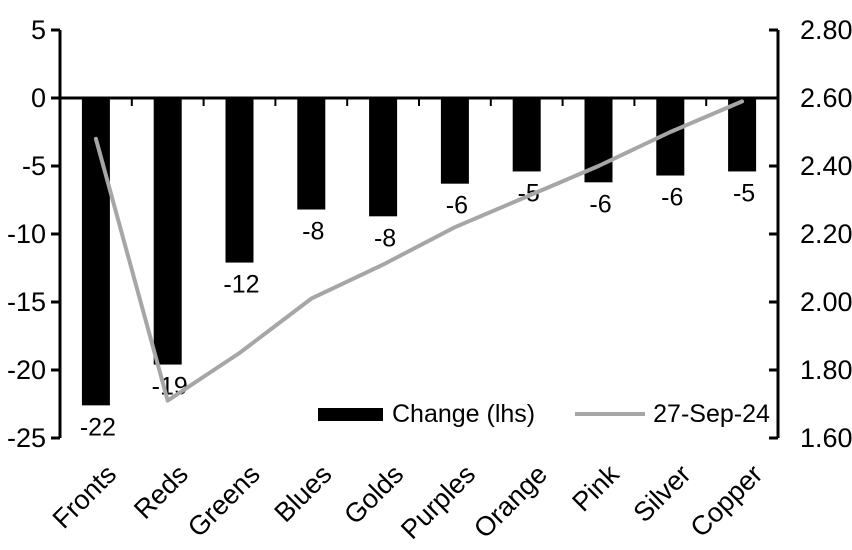 The width and height of the screenshot is (852, 550). Describe the element at coordinates (544, 414) in the screenshot. I see `legend: Change (lhs) 27-Sep-24` at that location.